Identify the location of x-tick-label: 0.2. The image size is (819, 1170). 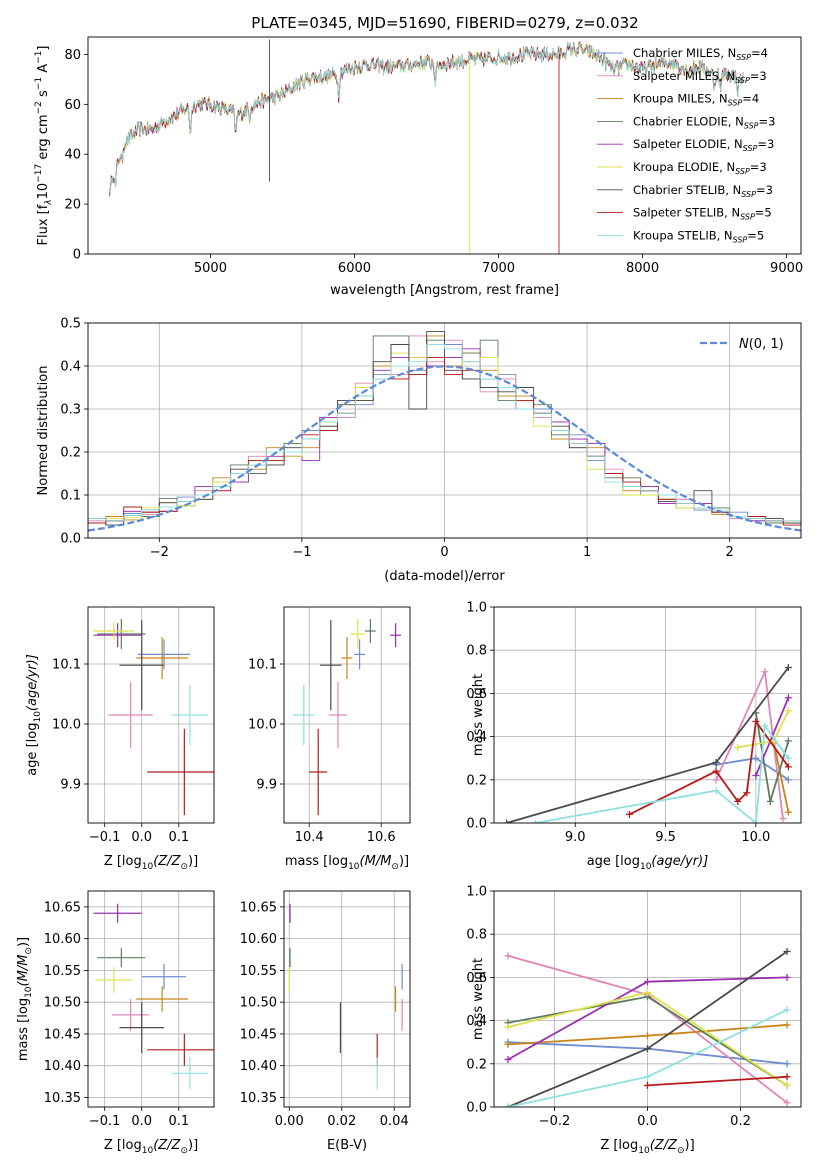
(740, 1121).